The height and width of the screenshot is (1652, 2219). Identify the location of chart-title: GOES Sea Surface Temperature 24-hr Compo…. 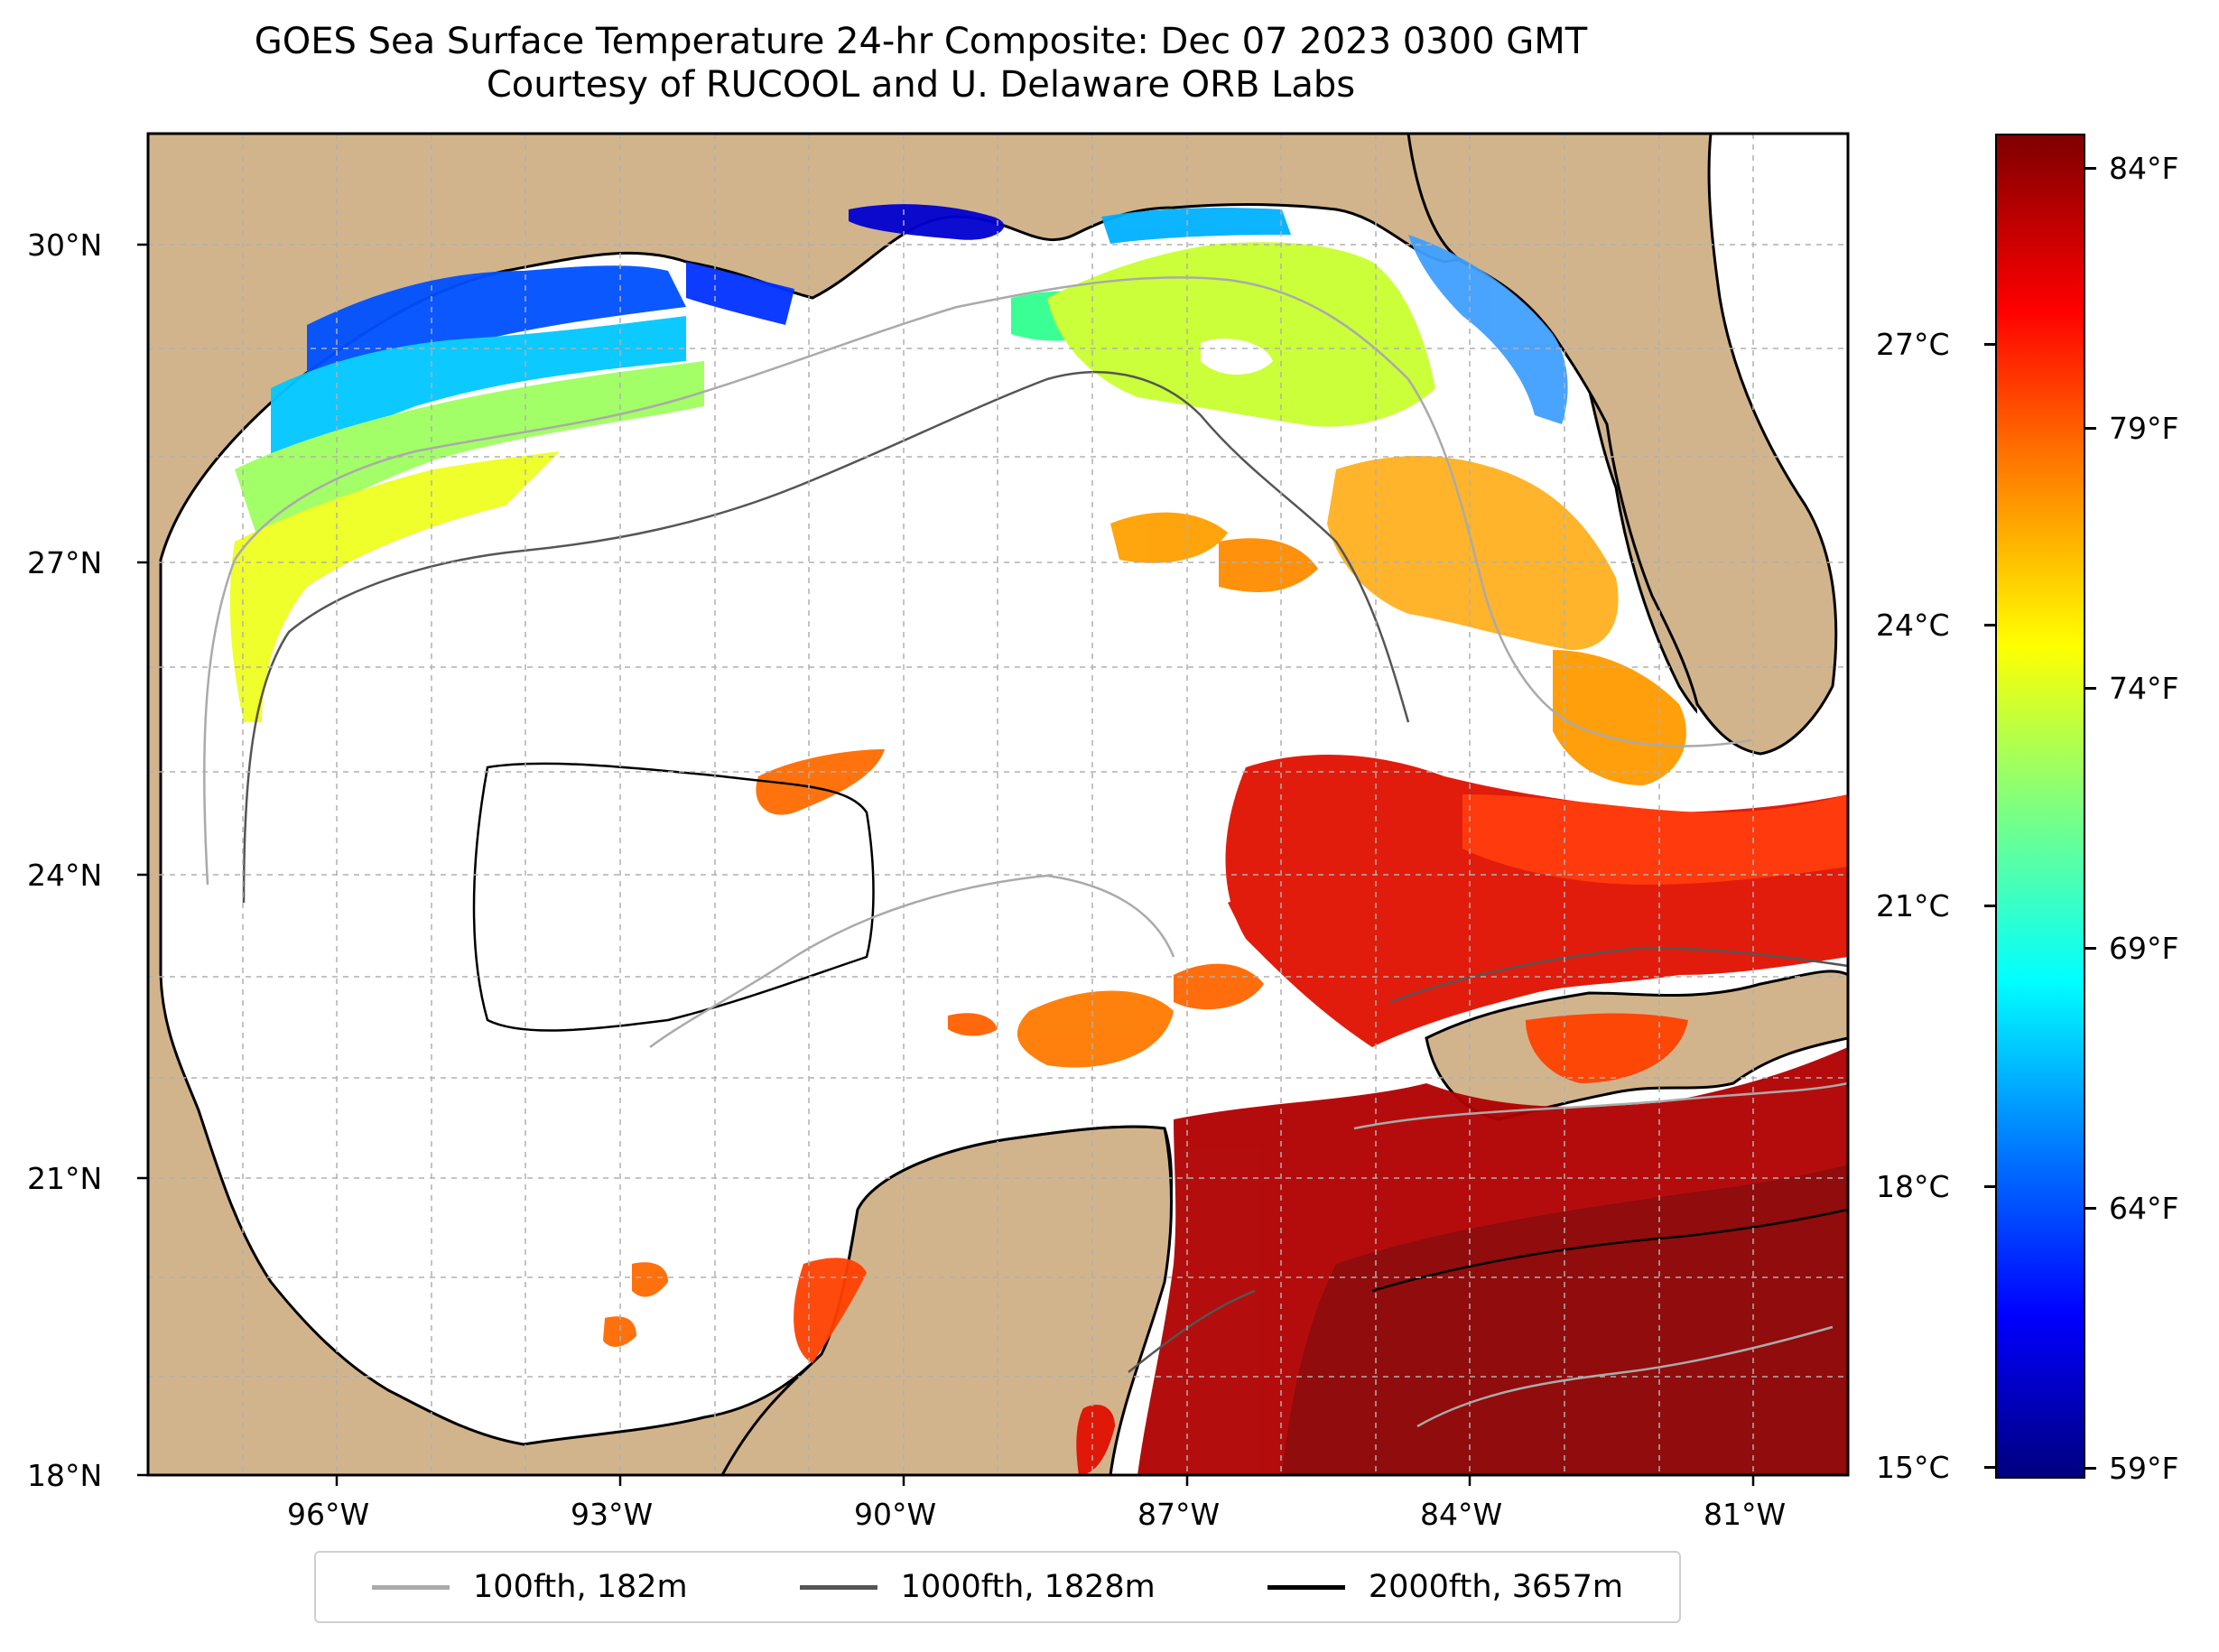
(921, 63).